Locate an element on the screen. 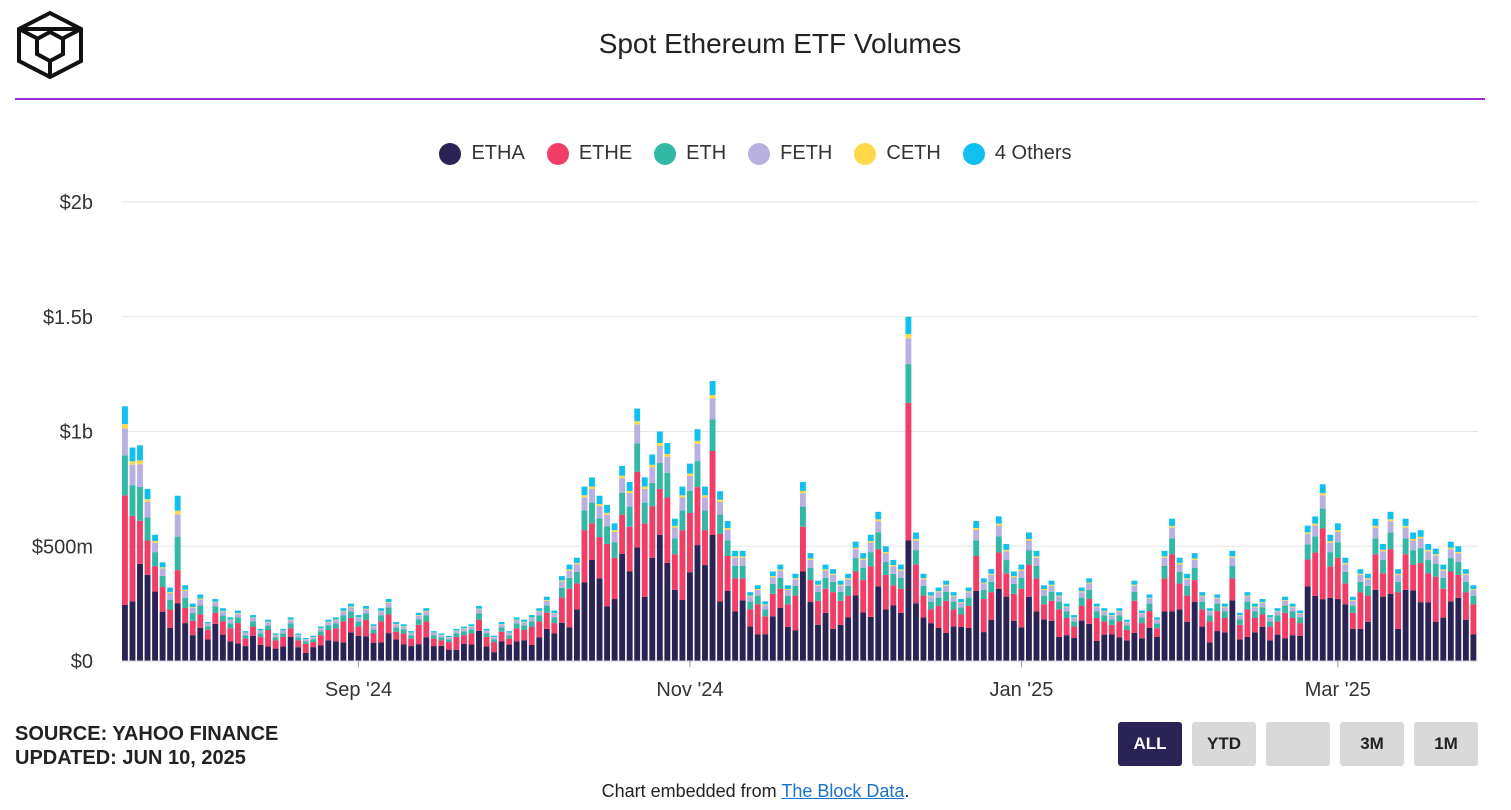 Image resolution: width=1511 pixels, height=810 pixels. range-button-ytd: YTD is located at coordinates (1224, 744).